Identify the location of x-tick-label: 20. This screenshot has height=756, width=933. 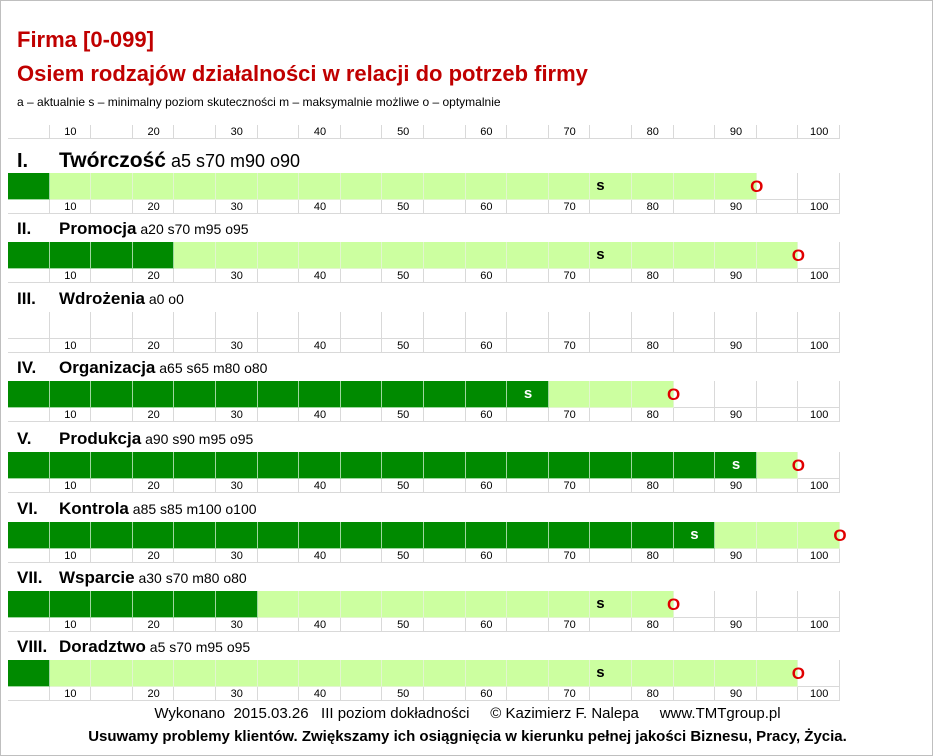
(153, 625).